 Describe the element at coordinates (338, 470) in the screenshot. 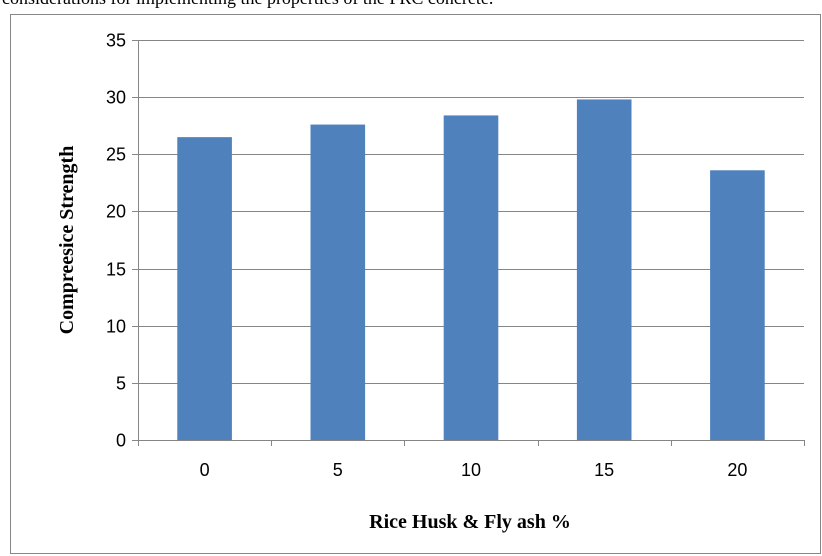

I see `x-tick-label-5: 5` at that location.